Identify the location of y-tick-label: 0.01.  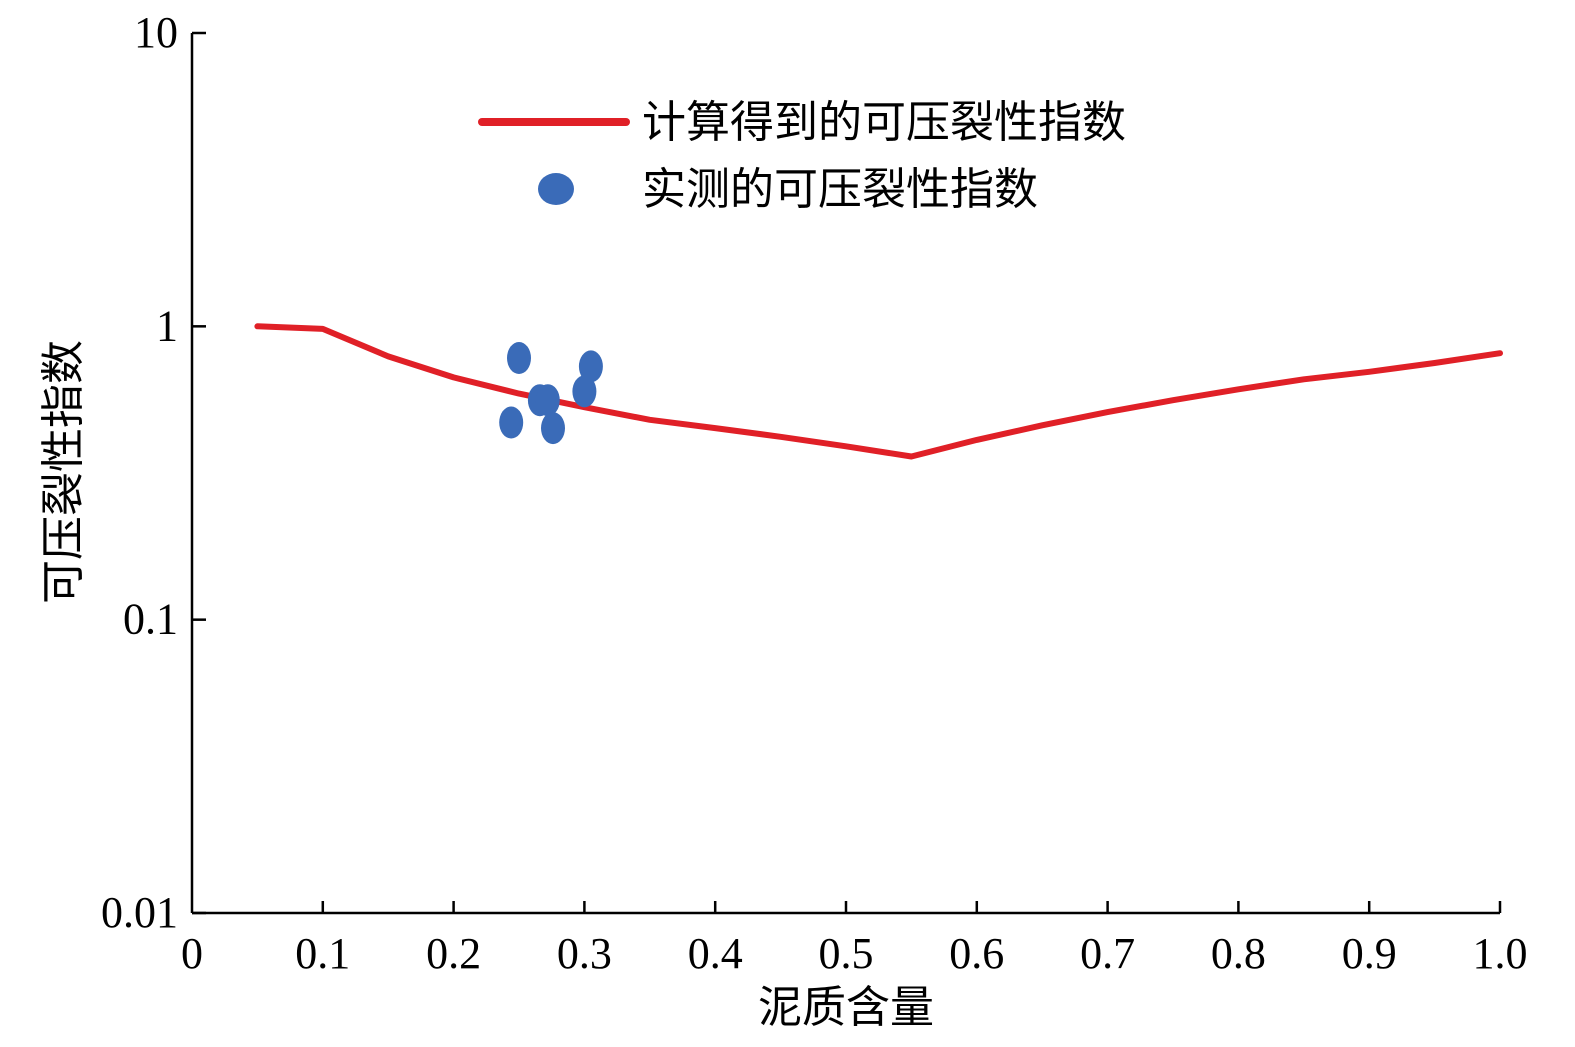
(139, 912).